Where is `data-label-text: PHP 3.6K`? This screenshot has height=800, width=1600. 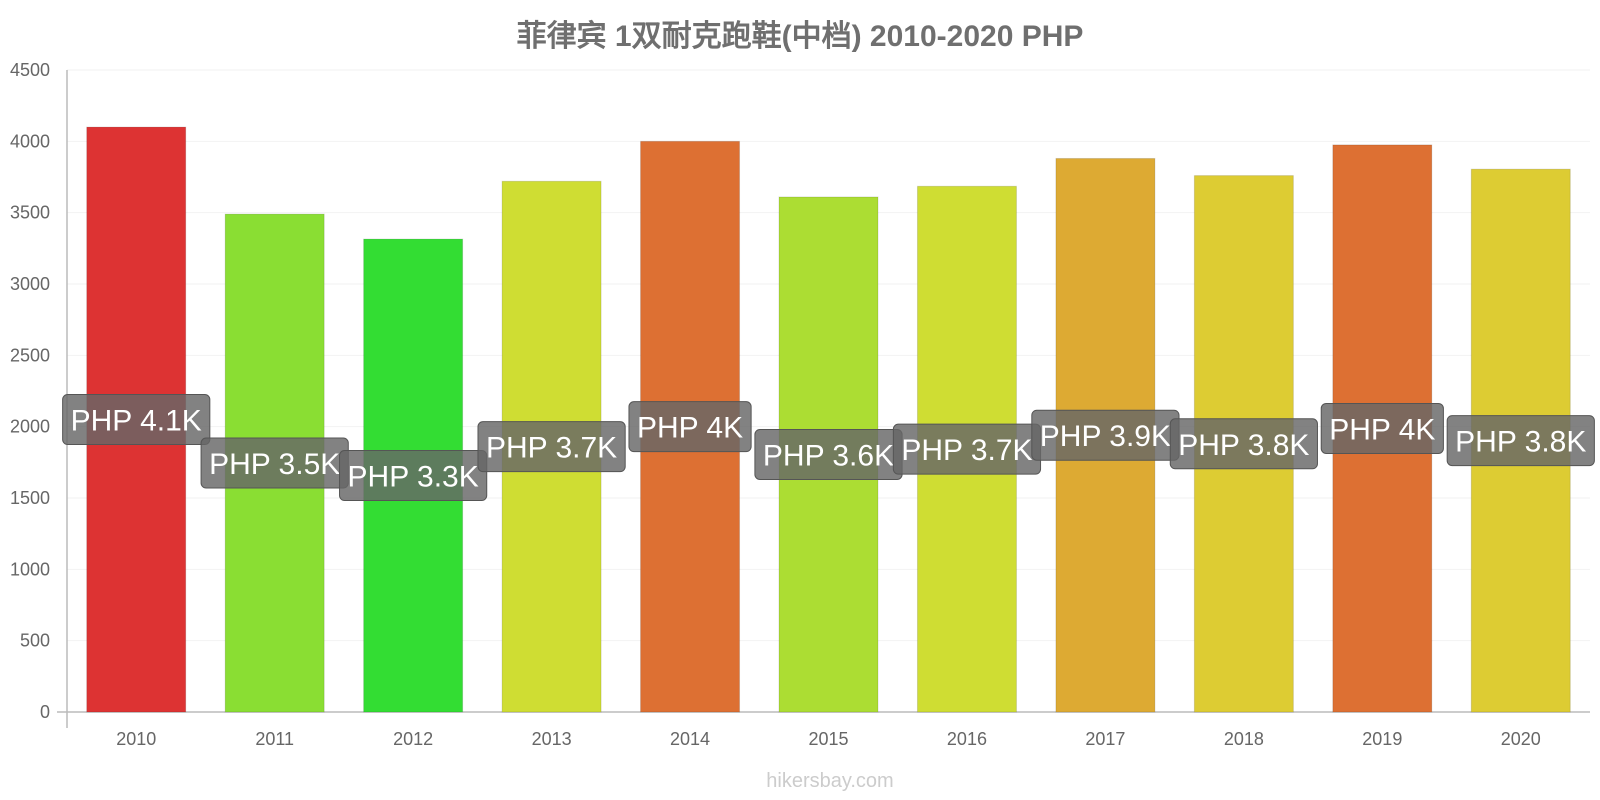
data-label-text: PHP 3.6K is located at coordinates (828, 455).